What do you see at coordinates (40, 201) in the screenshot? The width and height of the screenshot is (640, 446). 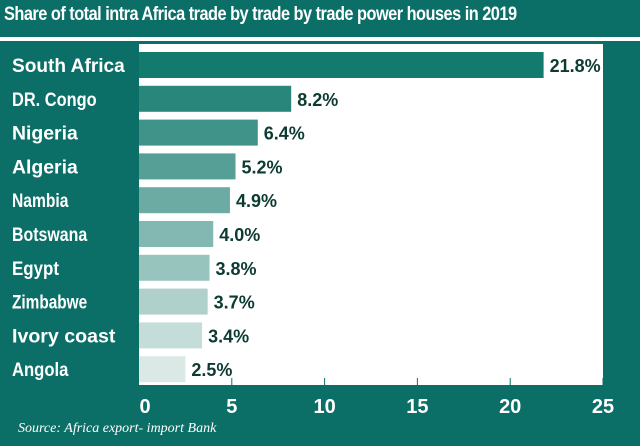 I see `category-label: Nambia` at bounding box center [40, 201].